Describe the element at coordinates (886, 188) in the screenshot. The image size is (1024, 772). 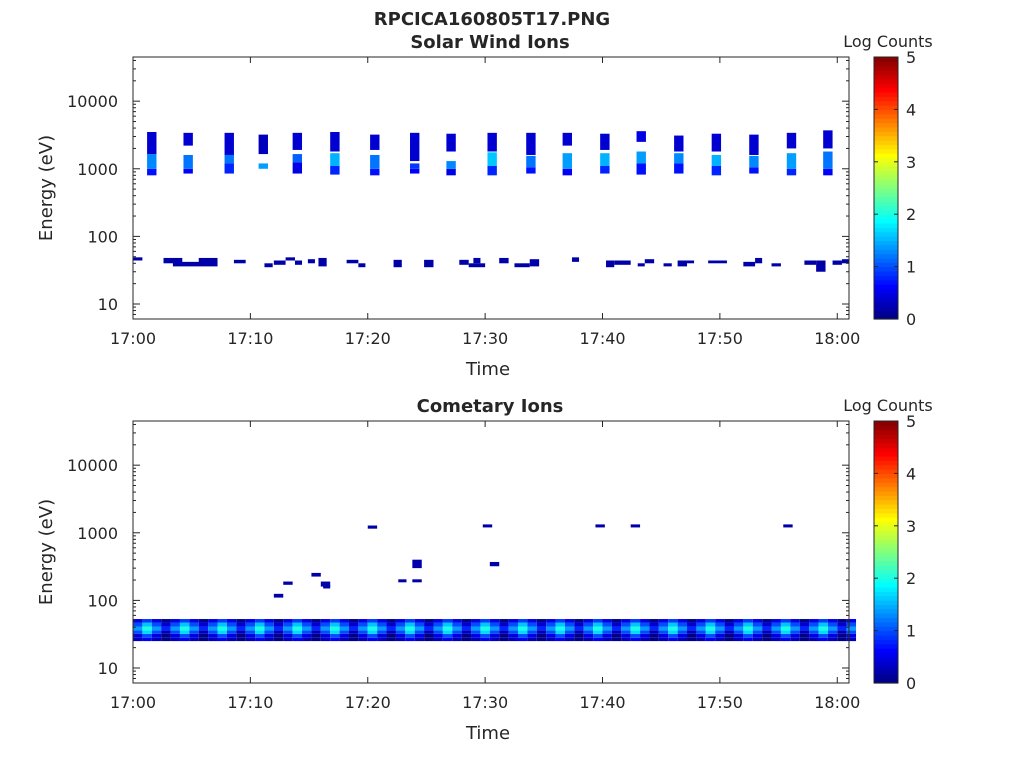
I see `colorbar-frame` at that location.